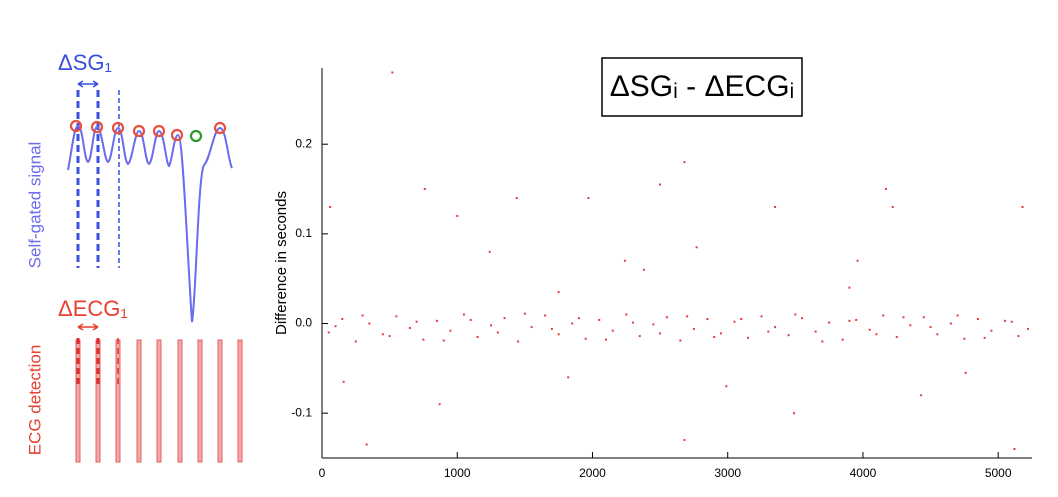 Image resolution: width=1058 pixels, height=497 pixels. Describe the element at coordinates (97, 361) in the screenshot. I see `ecg-dashes` at that location.